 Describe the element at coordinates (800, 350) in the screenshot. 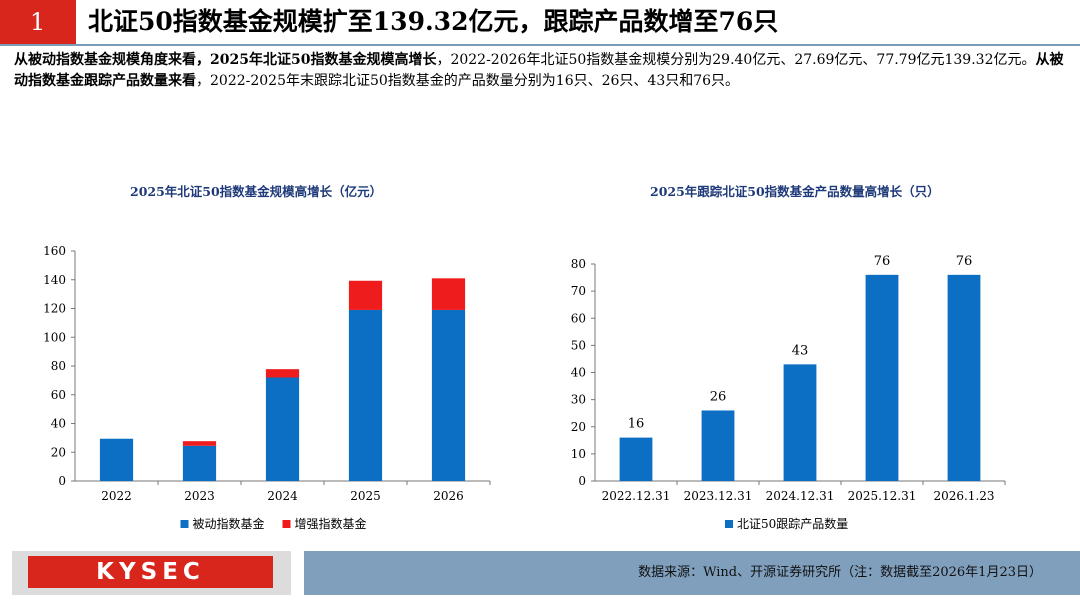

I see `data-label: 43` at that location.